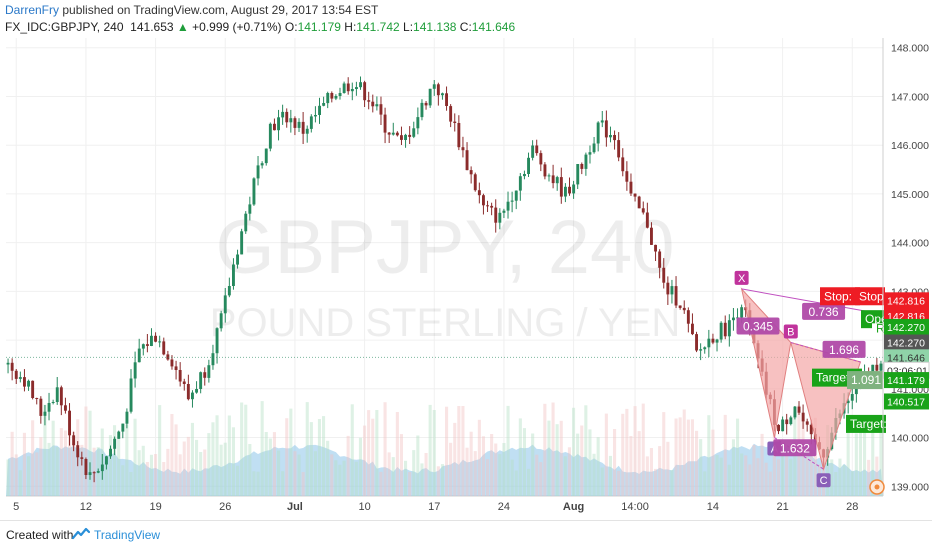 Image resolution: width=932 pixels, height=550 pixels. I want to click on price-tick-label: 147.000, so click(910, 97).